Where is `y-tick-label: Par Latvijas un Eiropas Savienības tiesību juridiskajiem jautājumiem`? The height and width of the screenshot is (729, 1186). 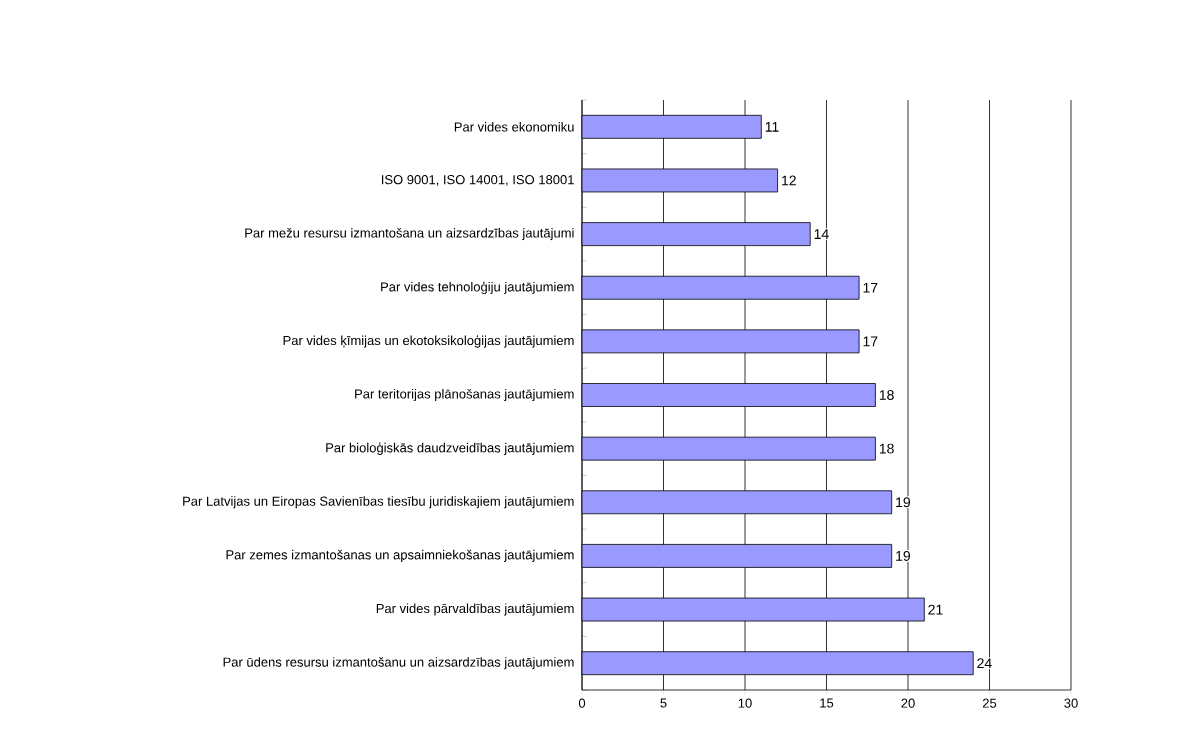 y-tick-label: Par Latvijas un Eiropas Savienības tiesību juridiskajiem jautājumiem is located at coordinates (378, 502).